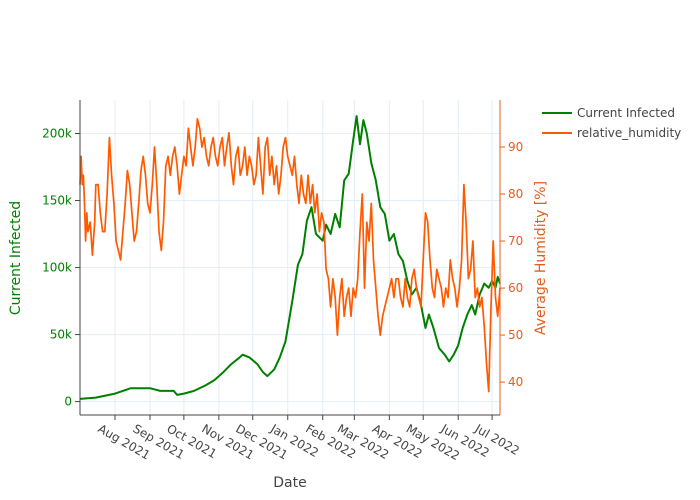  Describe the element at coordinates (515, 194) in the screenshot. I see `y-right-tick-label: 80` at that location.